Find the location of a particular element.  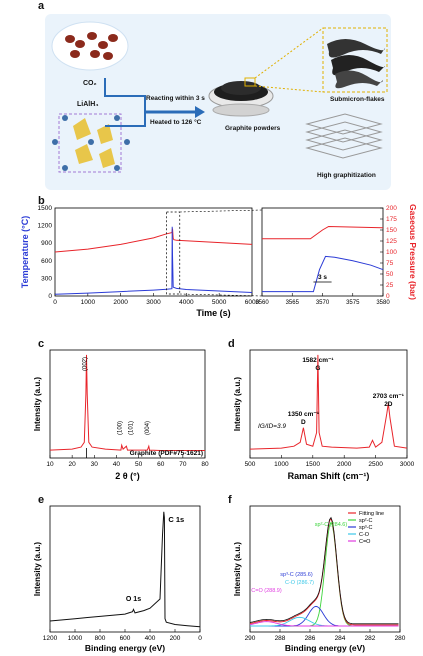

chart-d-ylabel: Intensity (a.u.) is located at coordinates (237, 404).